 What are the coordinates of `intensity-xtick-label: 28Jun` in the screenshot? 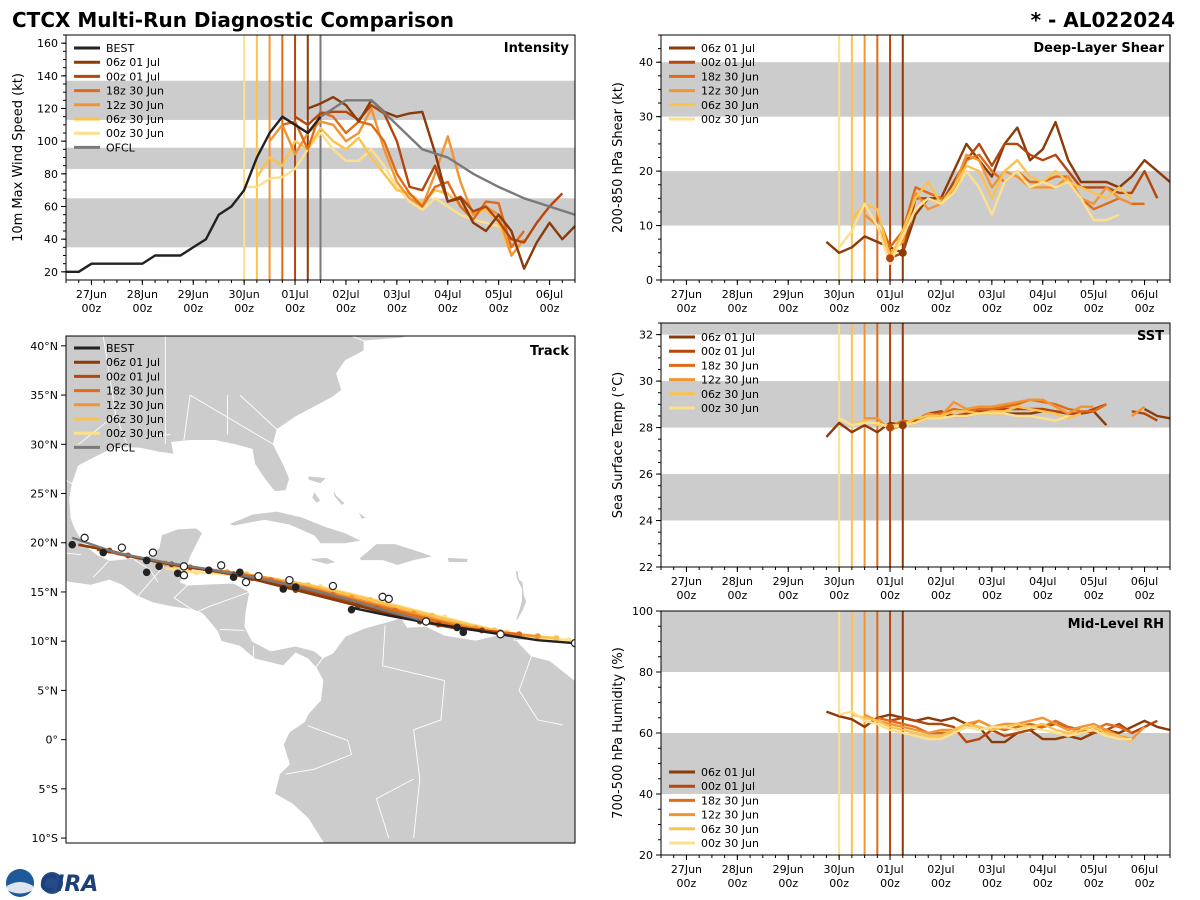 It's located at (142, 294).